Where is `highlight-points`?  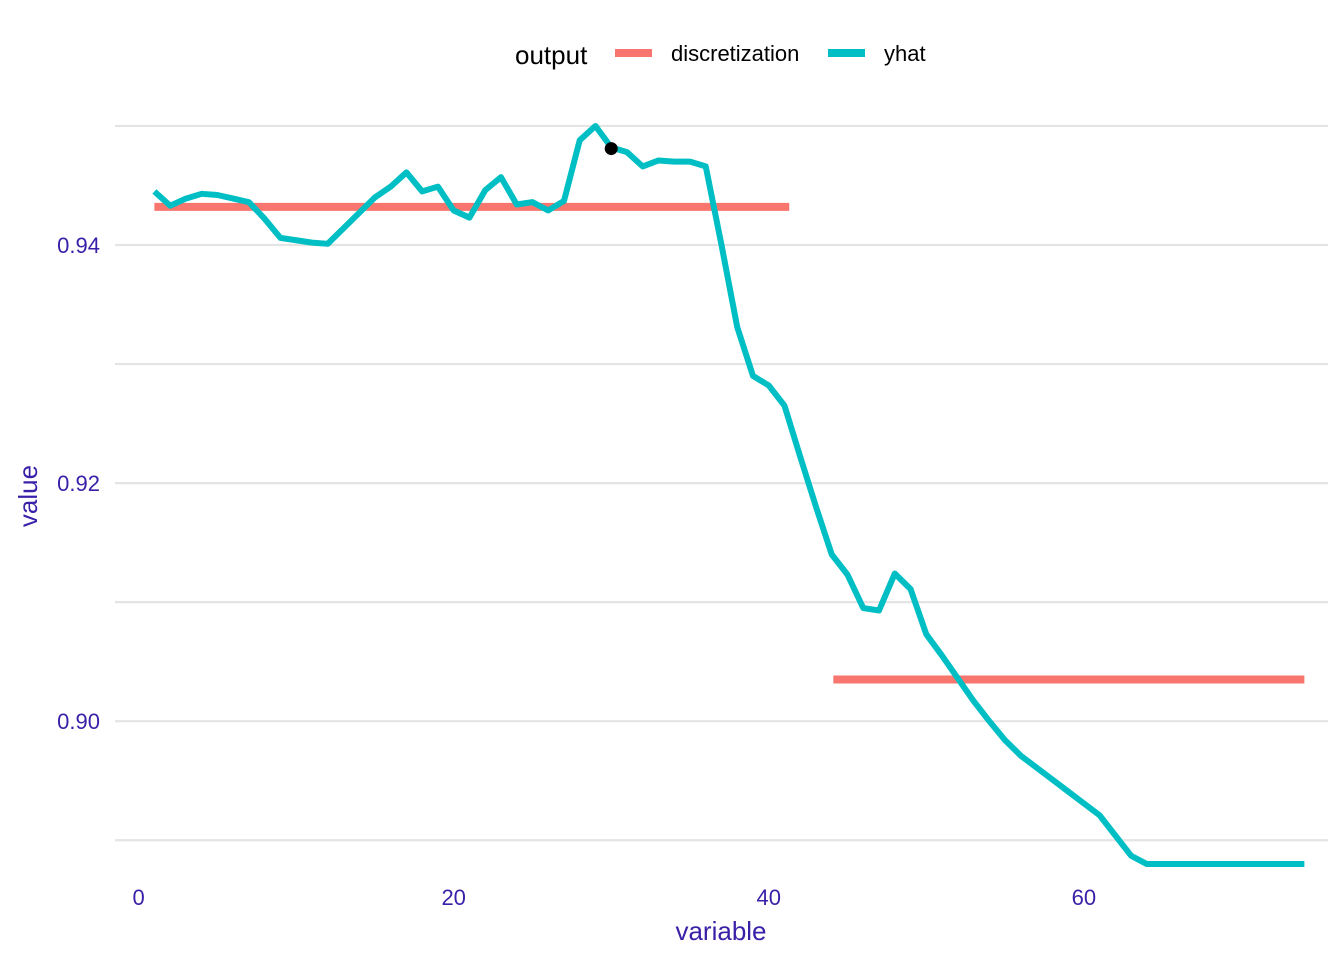 highlight-points is located at coordinates (611, 149).